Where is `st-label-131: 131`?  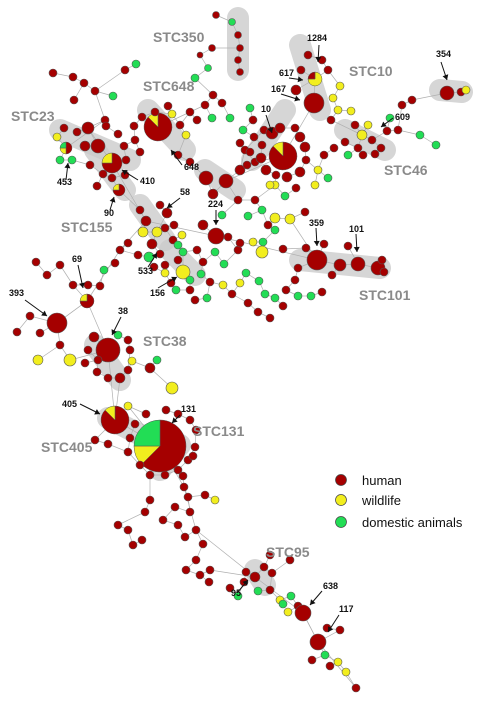
st-label-131: 131 is located at coordinates (188, 409).